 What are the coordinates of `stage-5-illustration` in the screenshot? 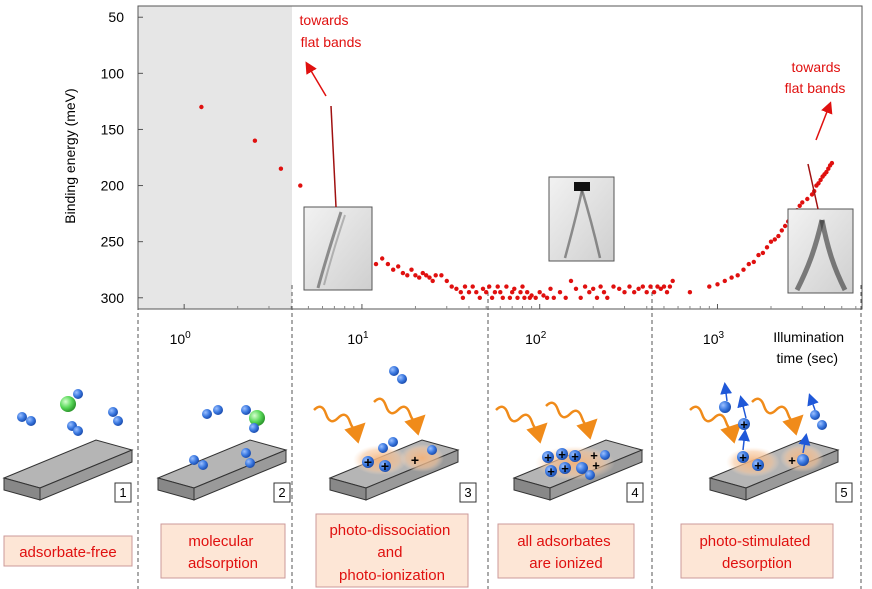 It's located at (764, 441).